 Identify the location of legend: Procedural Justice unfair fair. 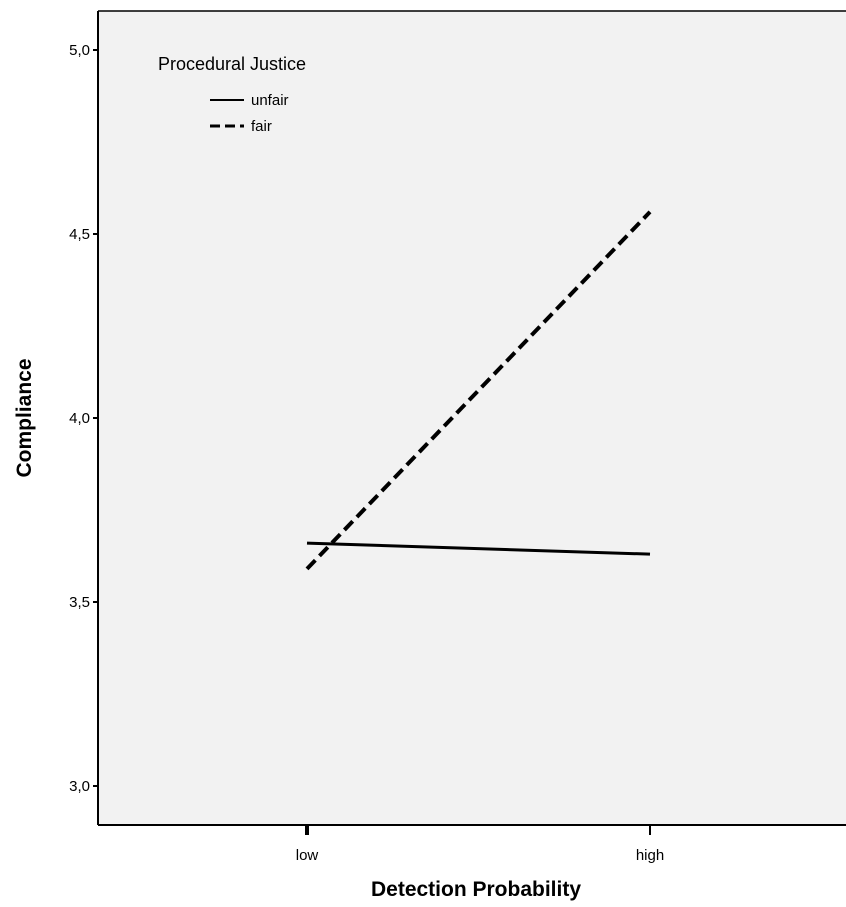
(232, 94).